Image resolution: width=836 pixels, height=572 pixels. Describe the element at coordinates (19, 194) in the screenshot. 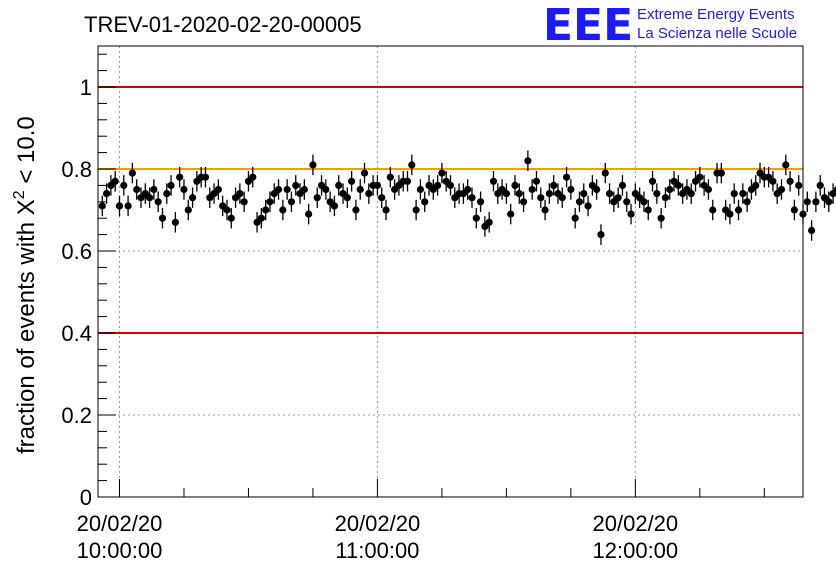

I see `y-axis-label-superscript: 2` at that location.